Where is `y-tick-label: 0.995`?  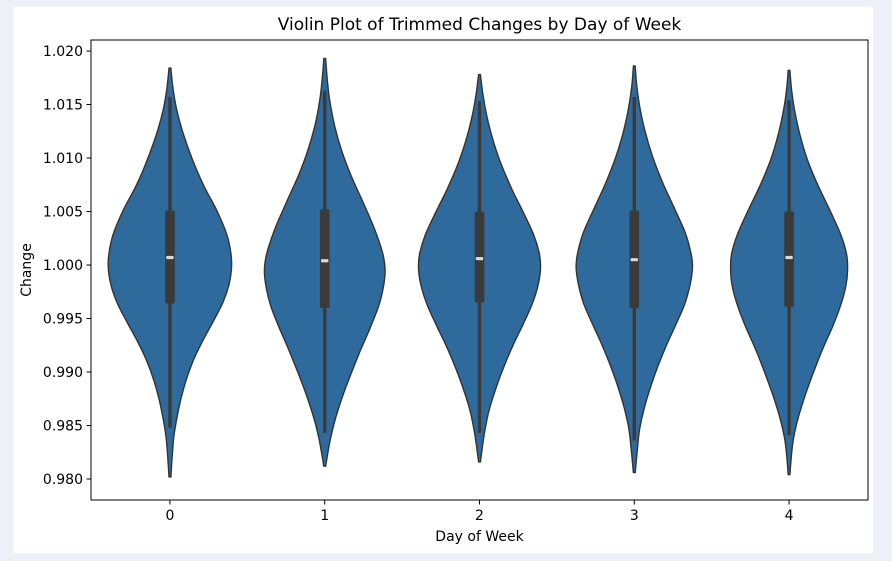
y-tick-label: 0.995 is located at coordinates (63, 320).